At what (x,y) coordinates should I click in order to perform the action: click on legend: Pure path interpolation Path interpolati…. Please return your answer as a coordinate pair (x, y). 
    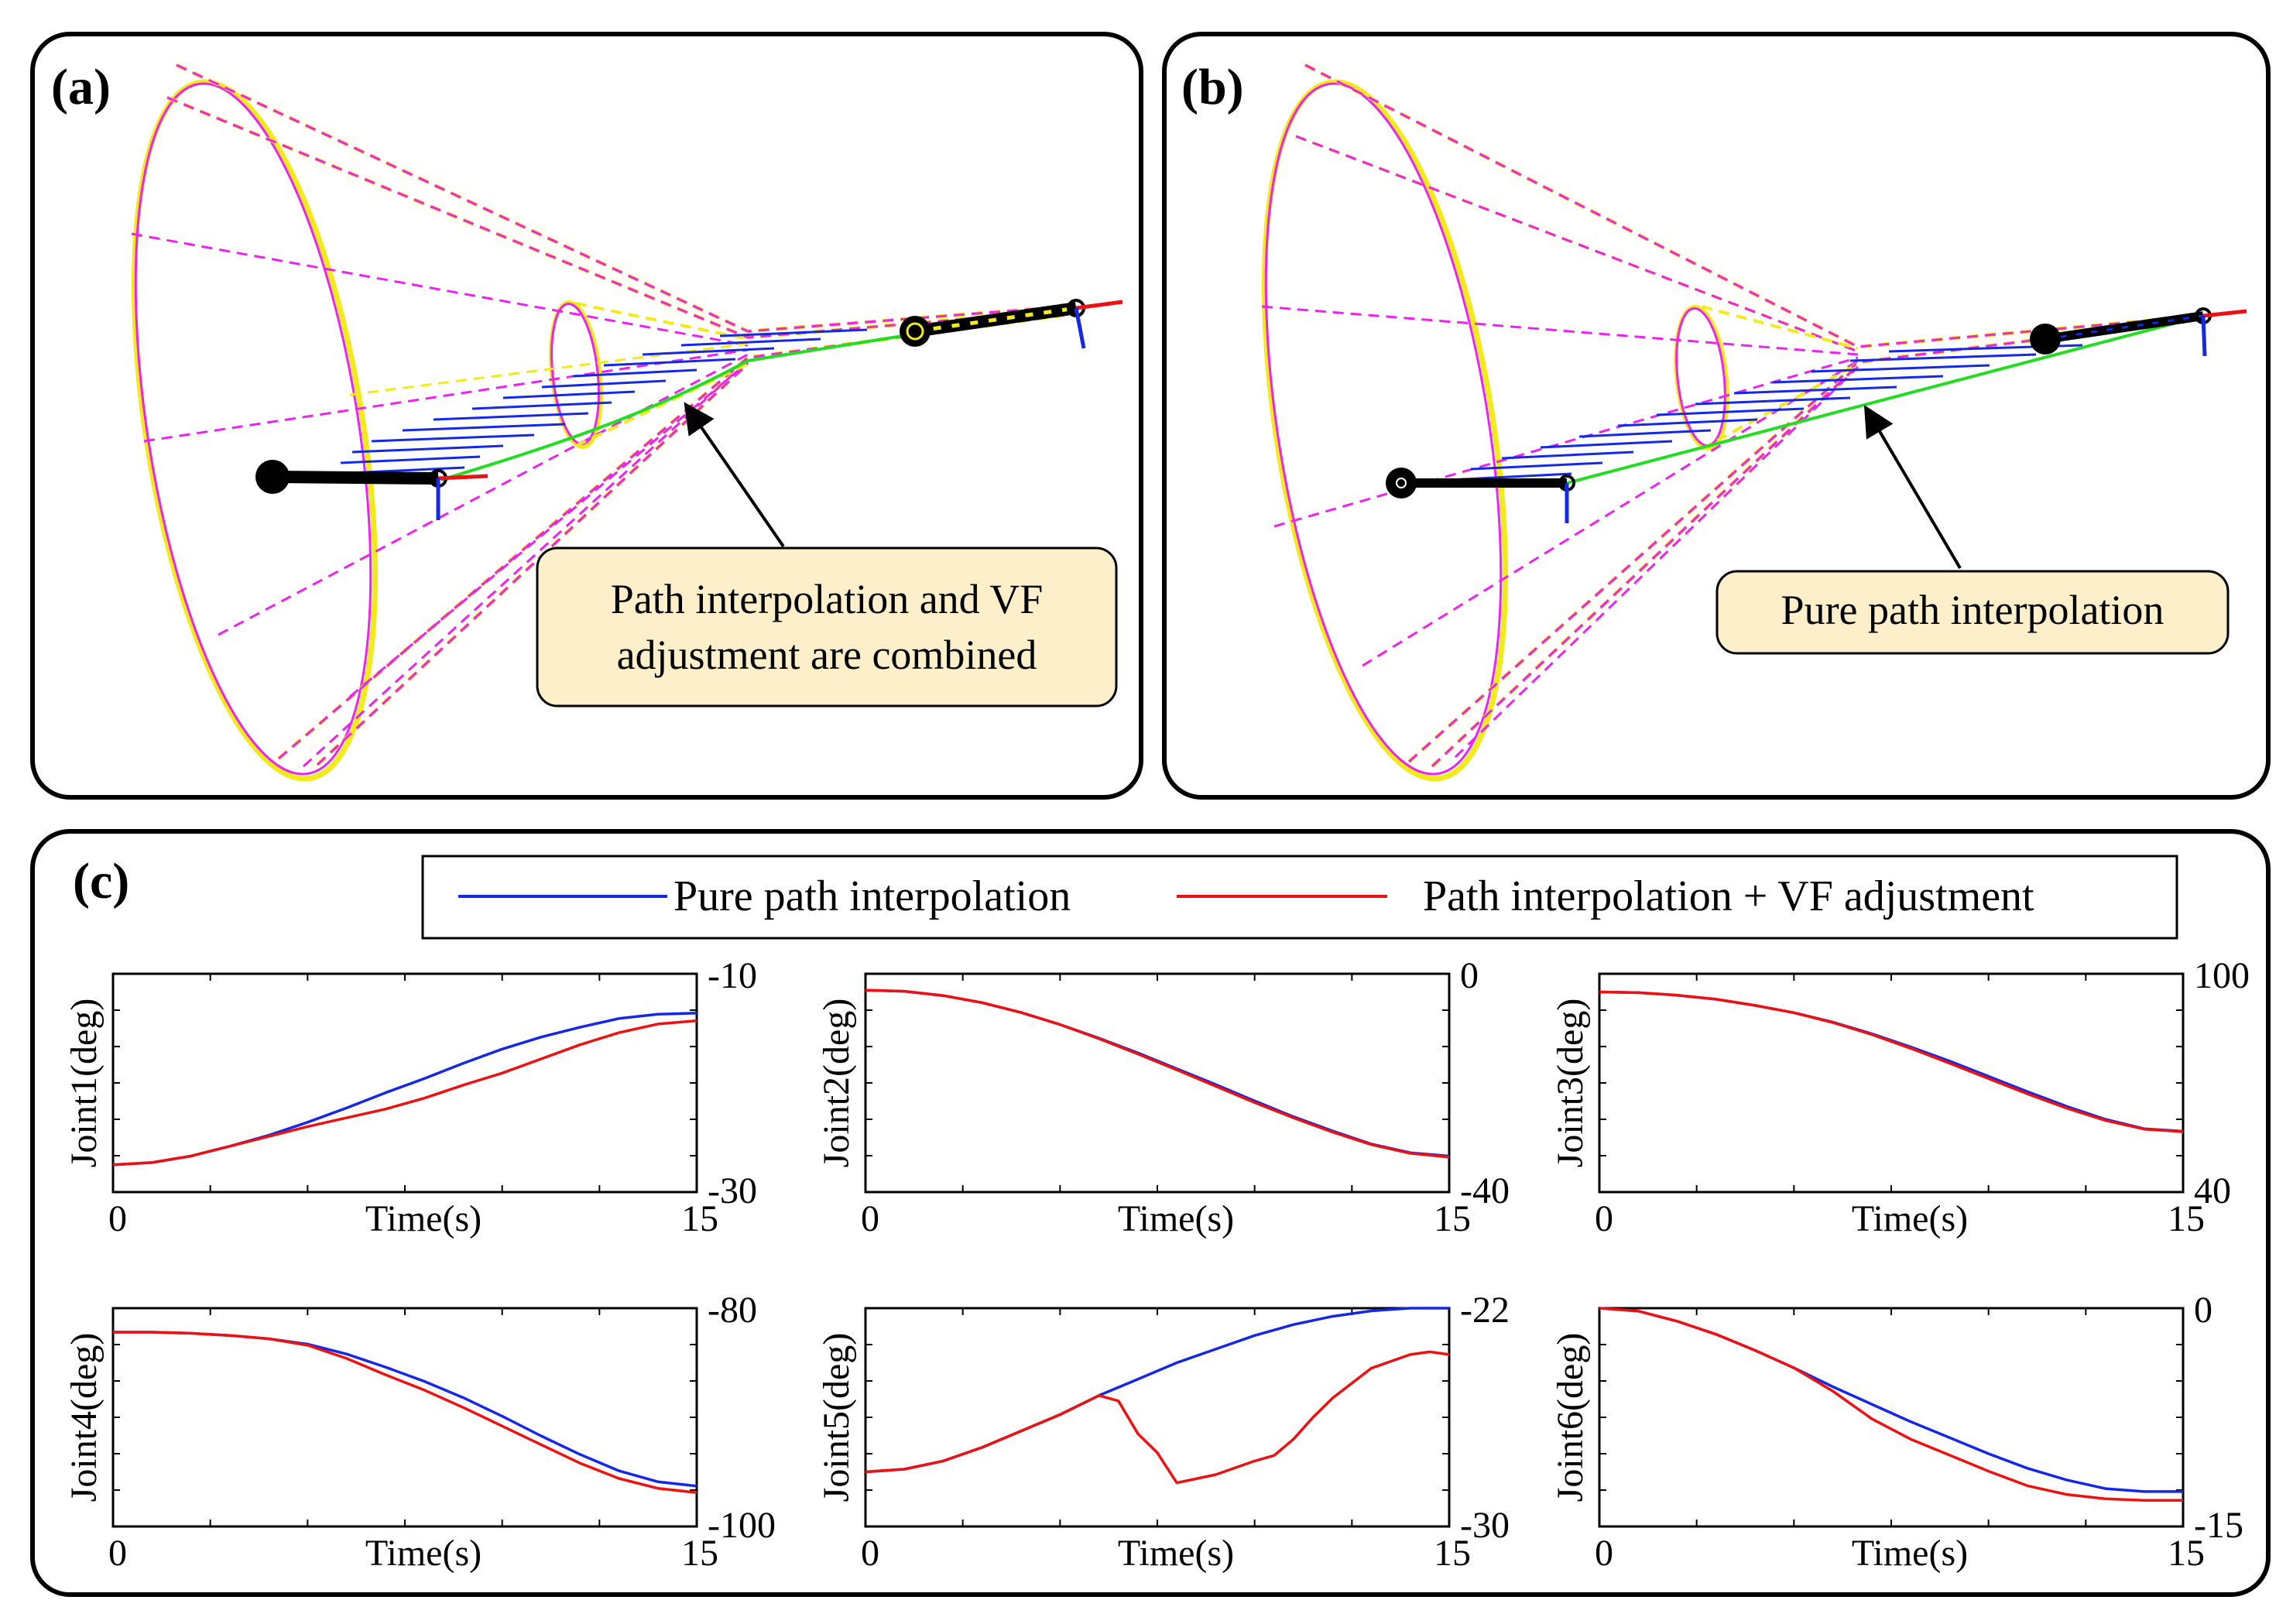
    Looking at the image, I should click on (1300, 898).